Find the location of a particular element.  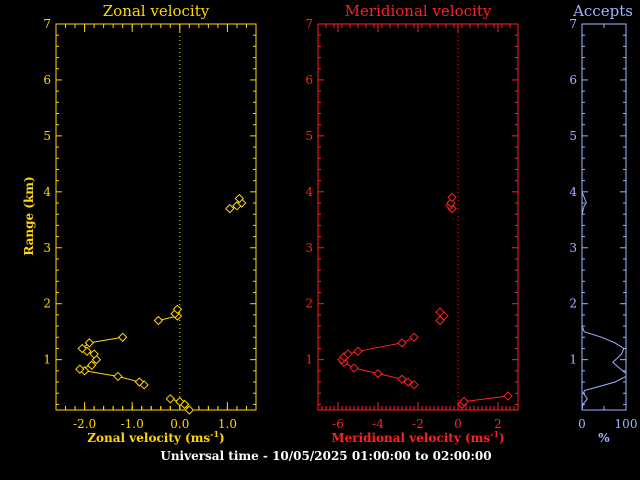

accepts-plot-frame is located at coordinates (604, 217).